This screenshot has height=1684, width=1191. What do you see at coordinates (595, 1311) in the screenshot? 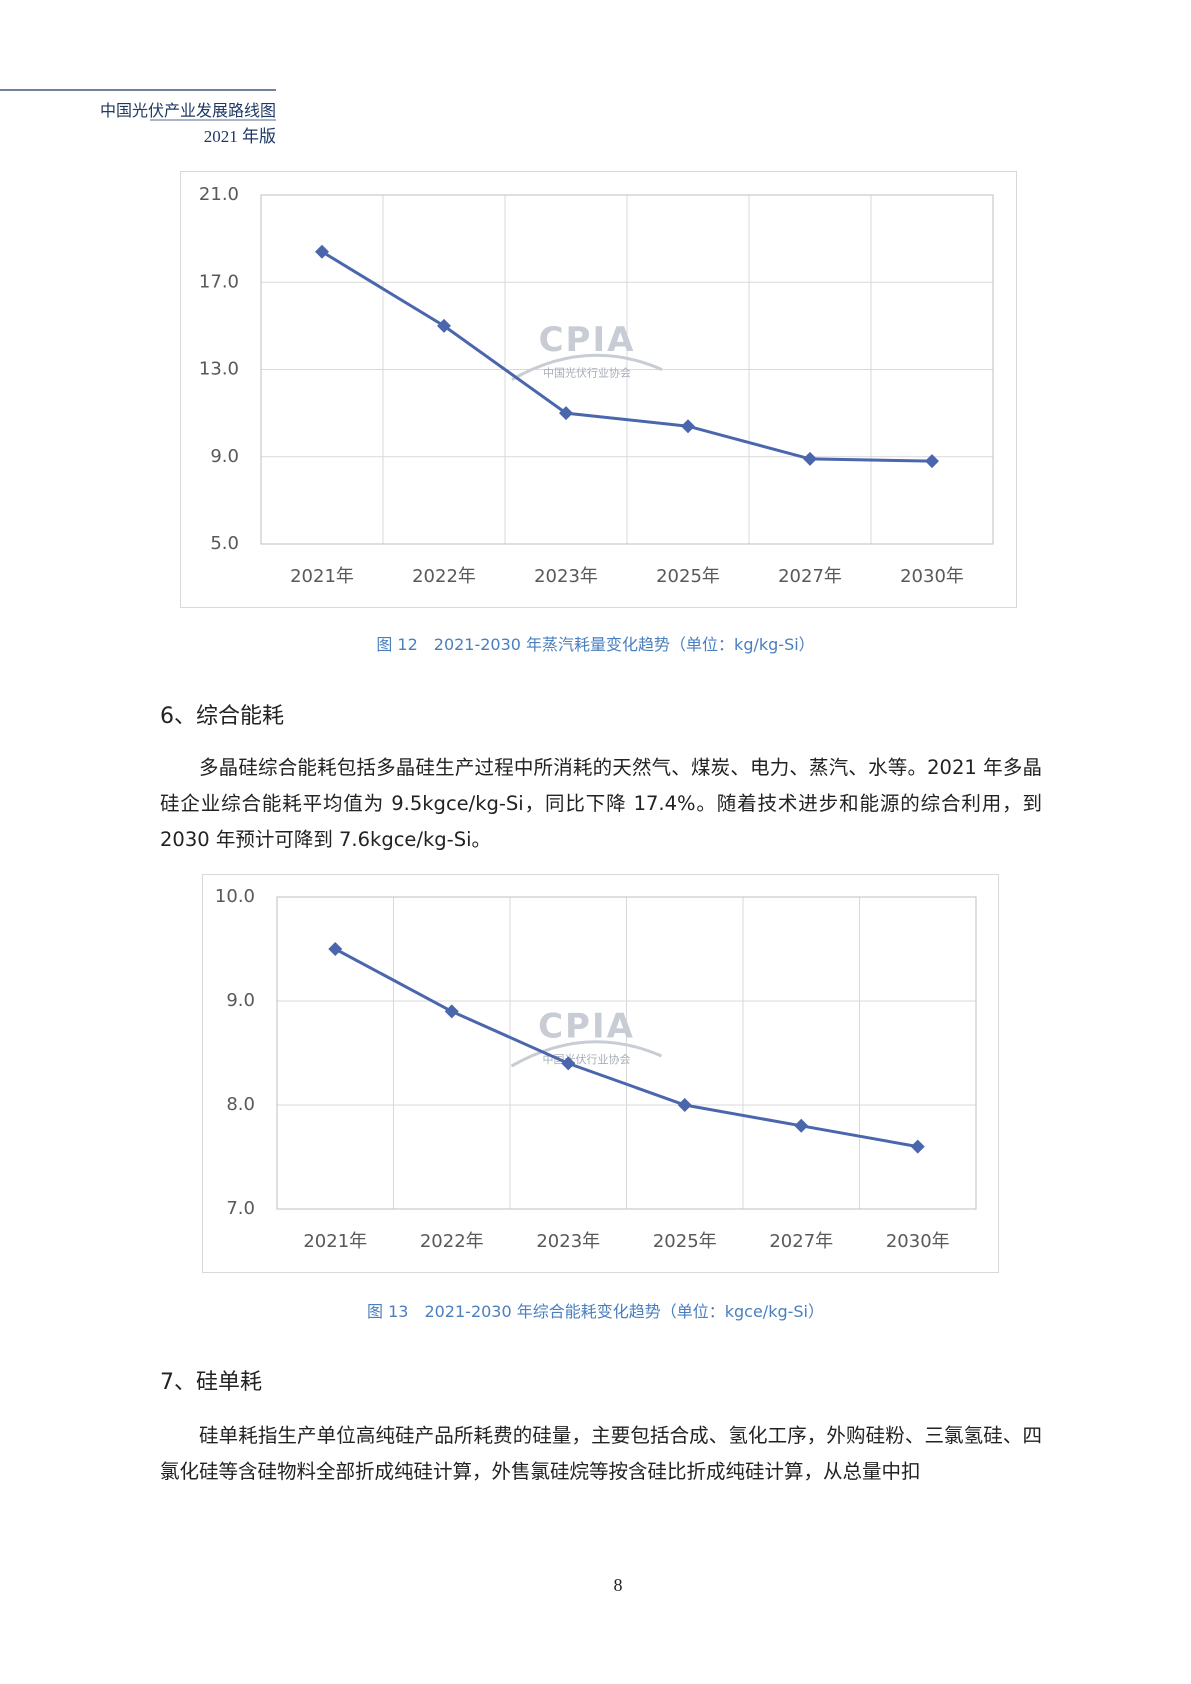
I see `caption: 图 13 2021-2030 年综合能耗变化趋势（单位：kgce/kg-Si）` at bounding box center [595, 1311].